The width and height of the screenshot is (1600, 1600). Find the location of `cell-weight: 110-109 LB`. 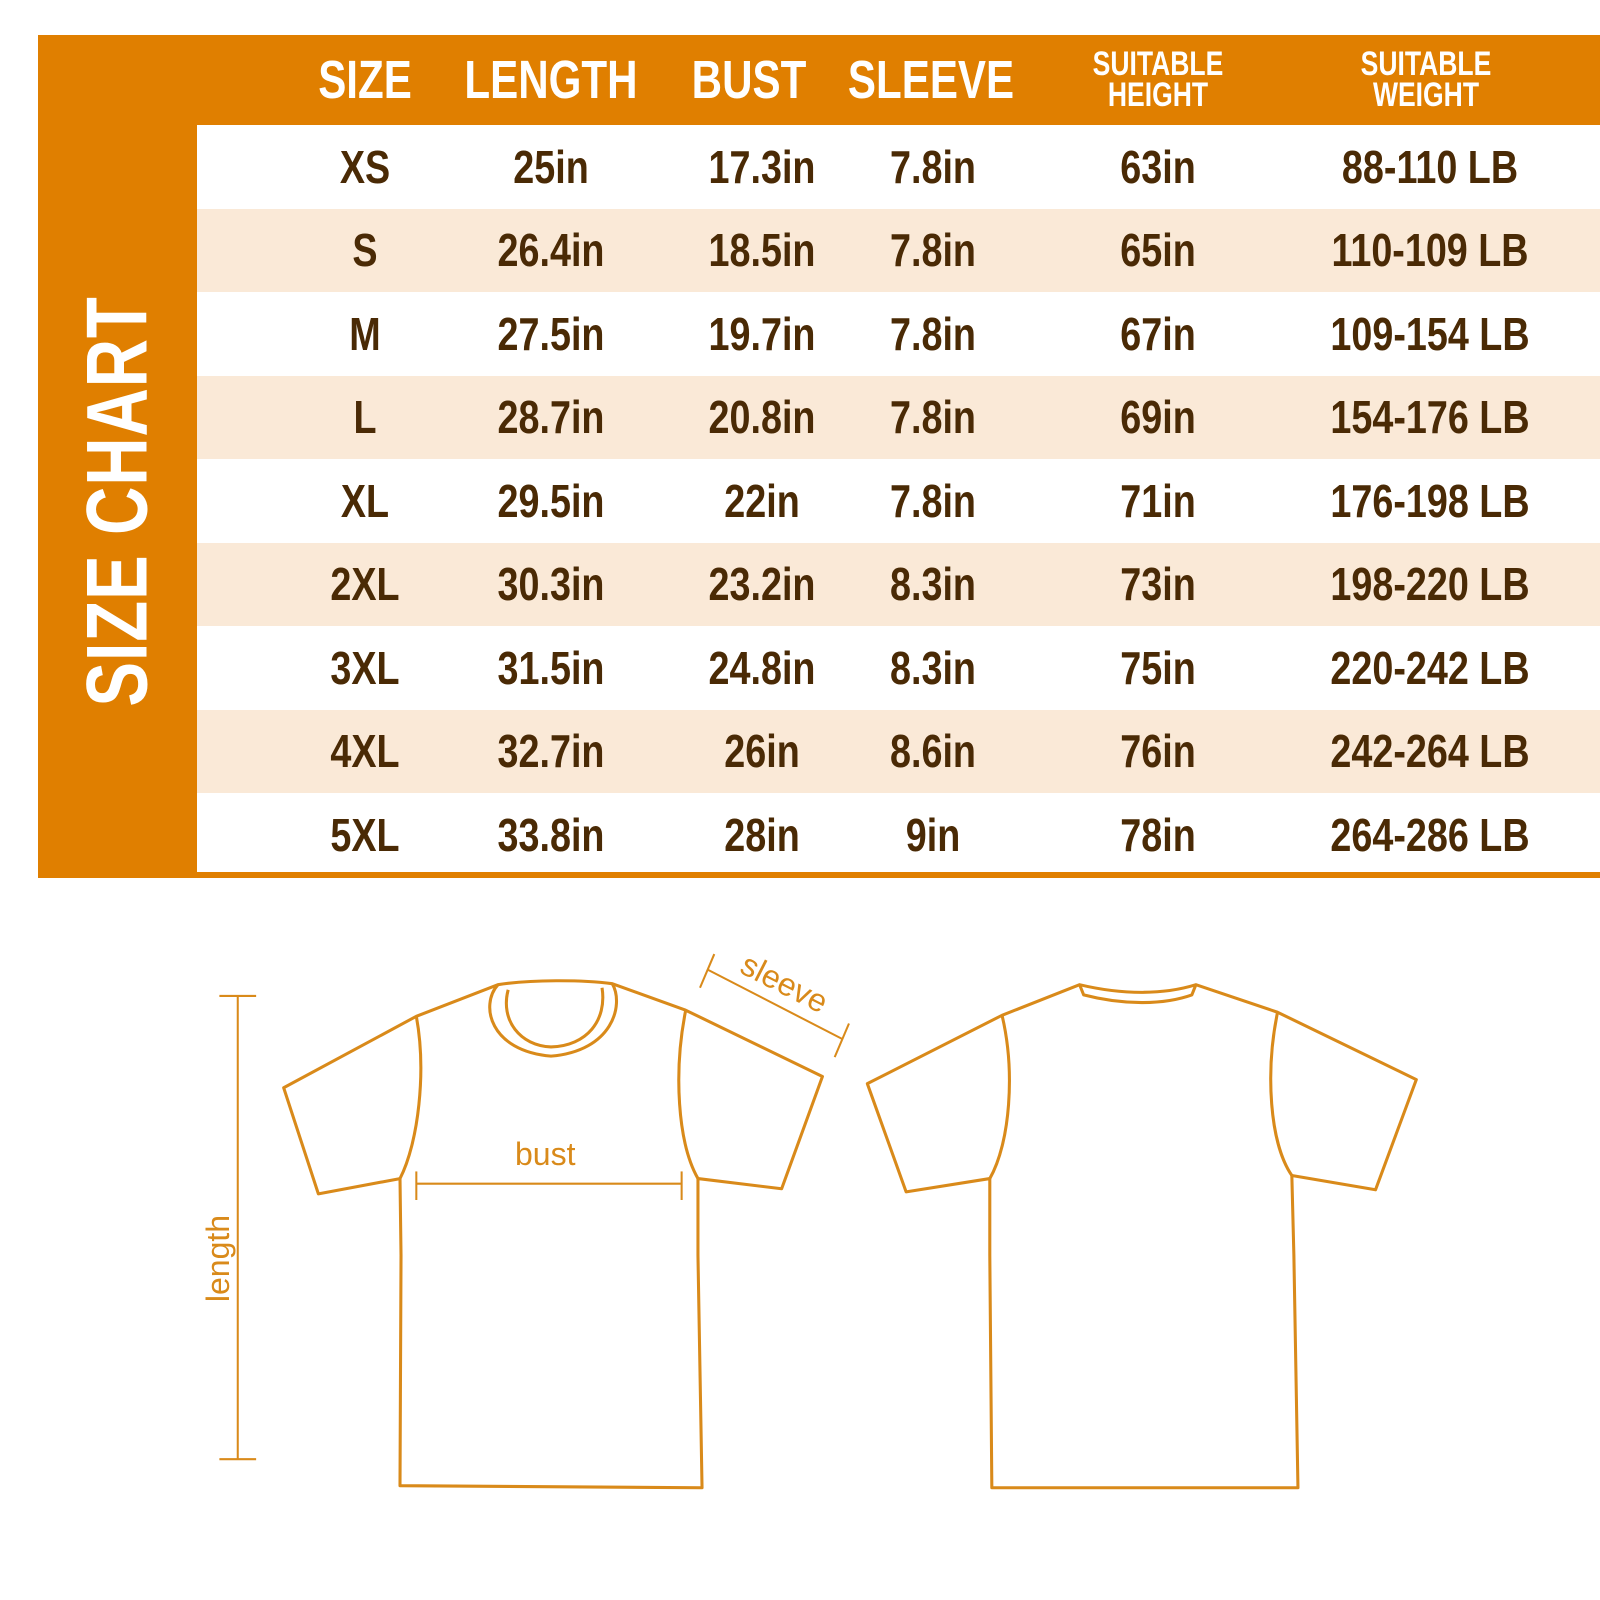

cell-weight: 110-109 LB is located at coordinates (1430, 250).